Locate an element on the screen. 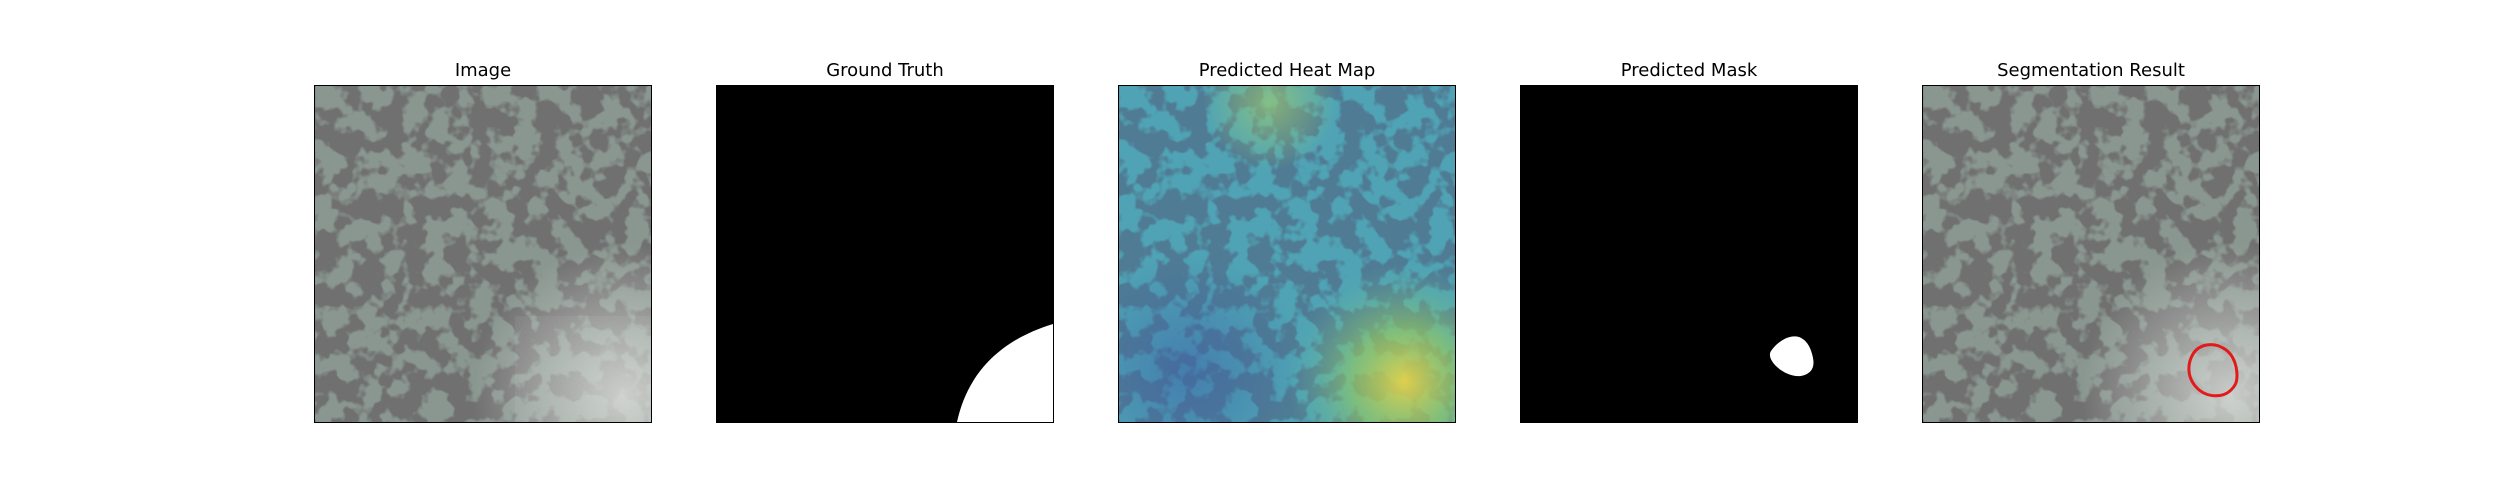 The height and width of the screenshot is (500, 2500). panel-heat-map: Predicted Heat Map is located at coordinates (1287, 215).